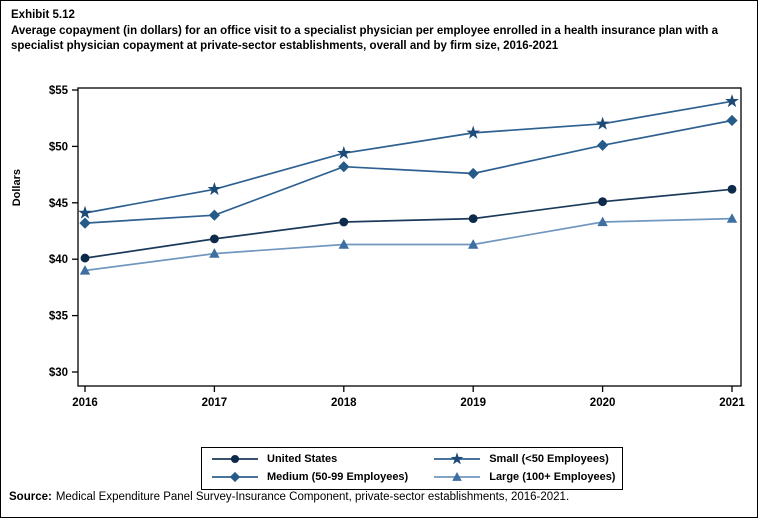  What do you see at coordinates (59, 204) in the screenshot?
I see `svg-text: $45` at bounding box center [59, 204].